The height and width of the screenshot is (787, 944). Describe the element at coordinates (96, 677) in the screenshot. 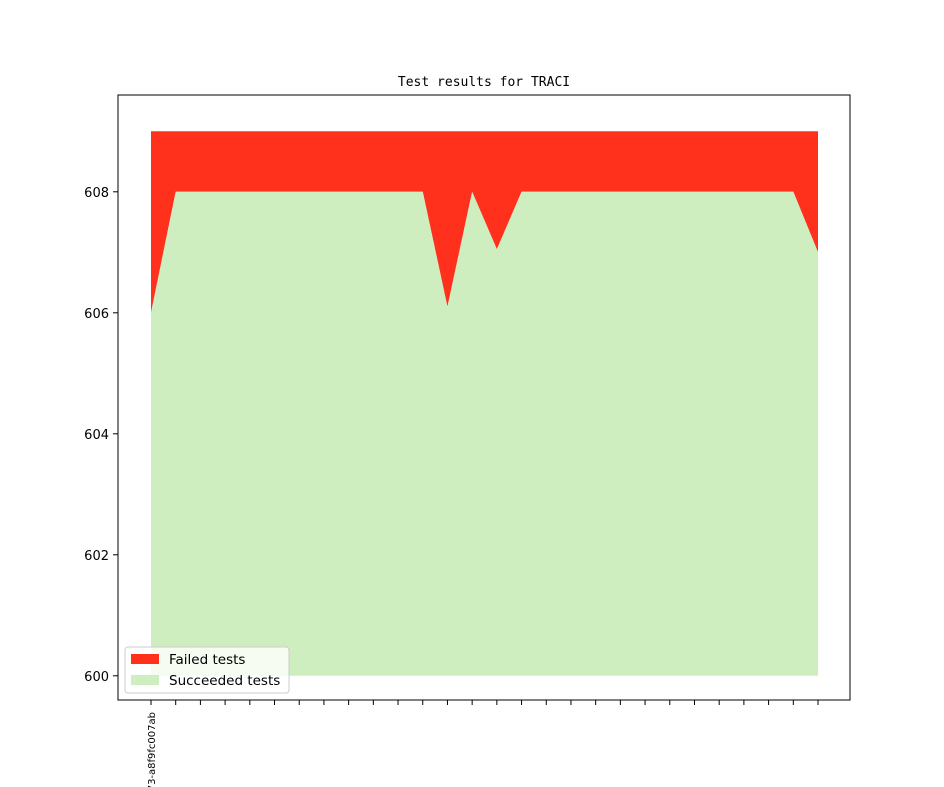

I see `y-tick-label: 600` at that location.